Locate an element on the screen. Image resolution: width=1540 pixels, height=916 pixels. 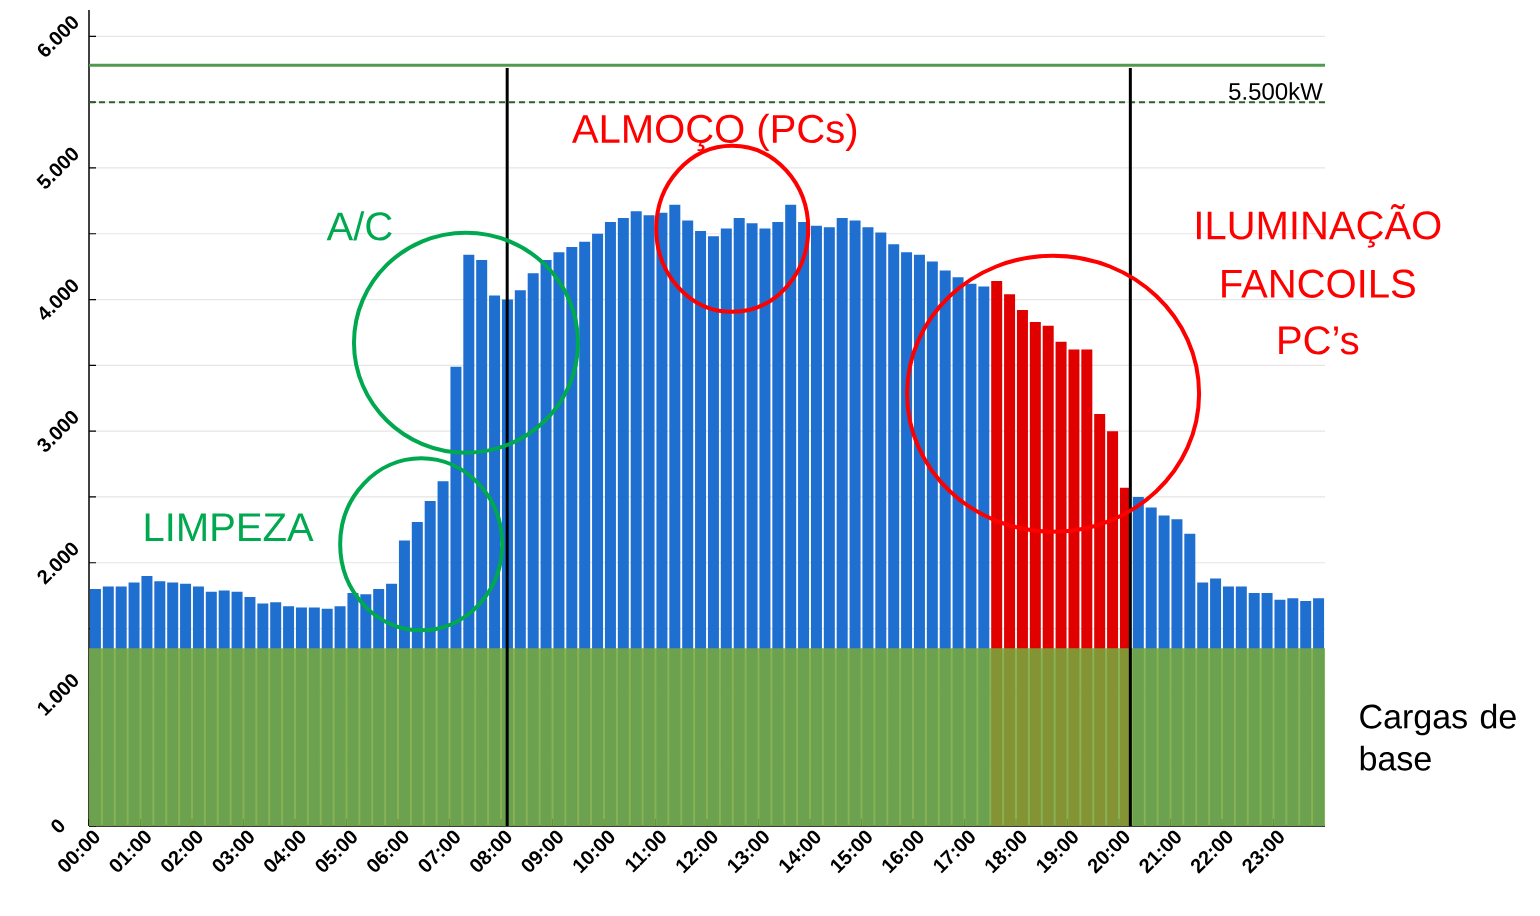
annotation: ALMOÇO (PCs) is located at coordinates (714, 132).